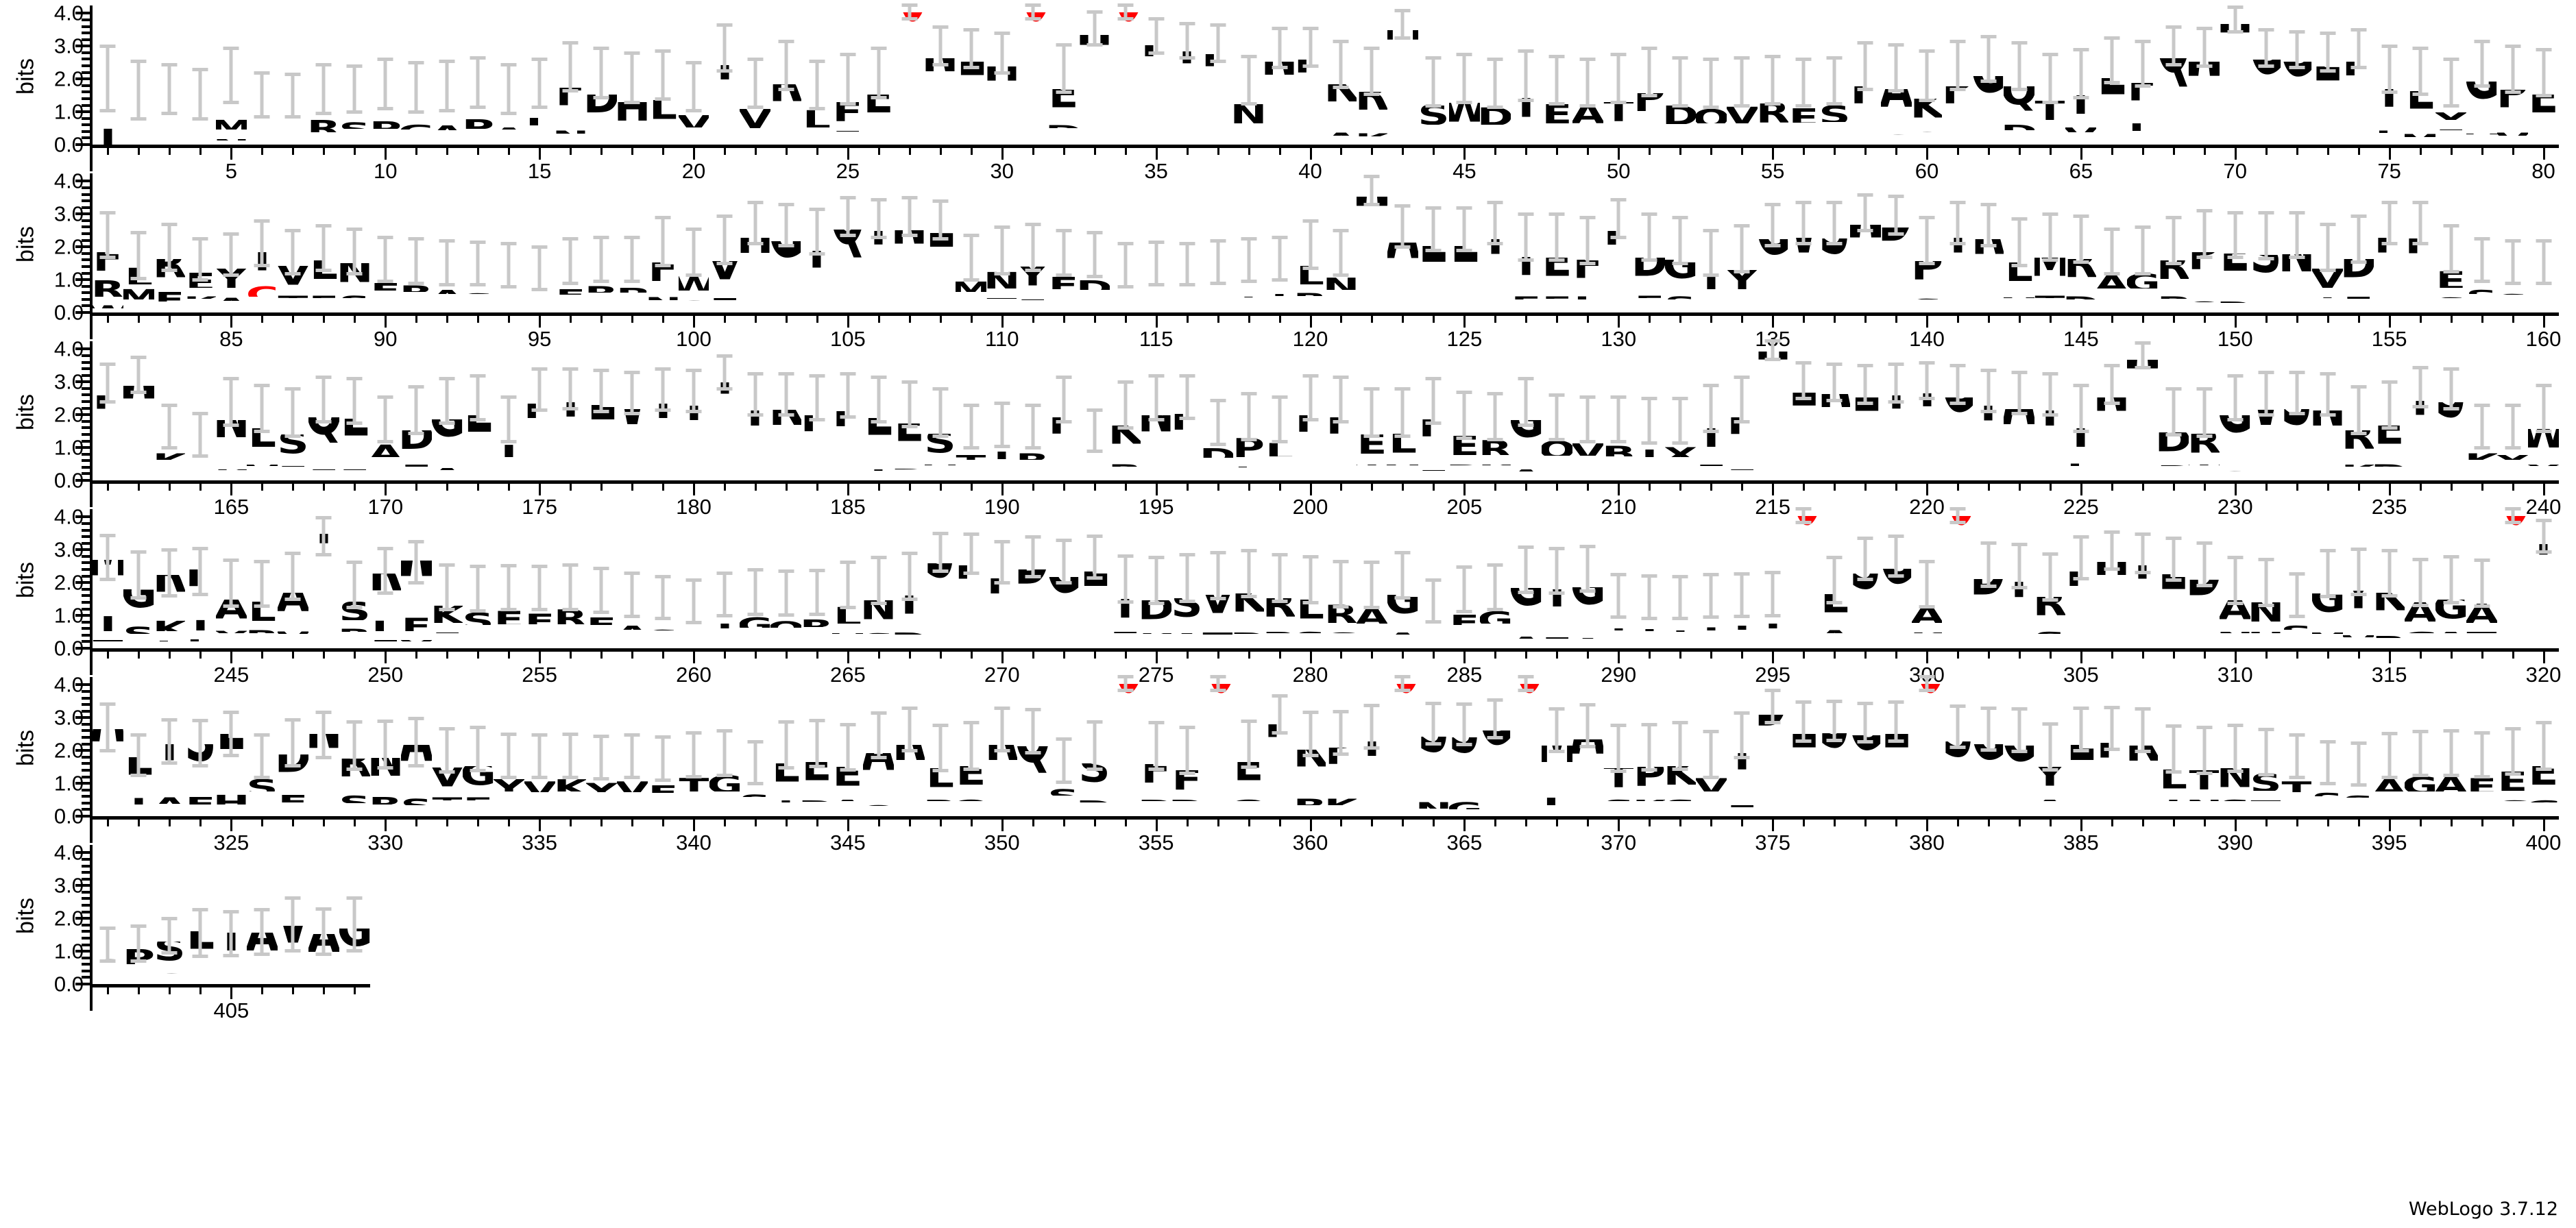  Describe the element at coordinates (53, 758) in the screenshot. I see `y-tick-labels: 0.0 1.0 2.0 3.0 4.0` at that location.